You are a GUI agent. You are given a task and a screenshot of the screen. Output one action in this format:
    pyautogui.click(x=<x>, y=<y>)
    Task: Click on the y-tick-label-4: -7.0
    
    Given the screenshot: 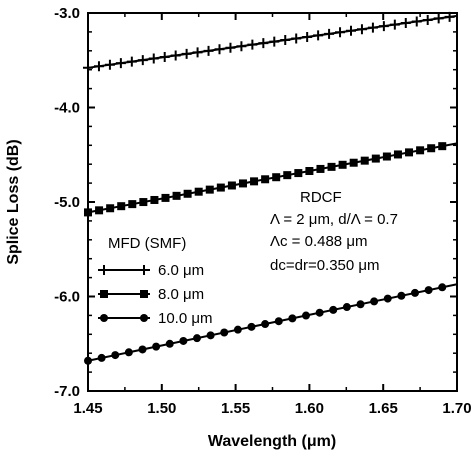 What is the action you would take?
    pyautogui.click(x=67, y=391)
    